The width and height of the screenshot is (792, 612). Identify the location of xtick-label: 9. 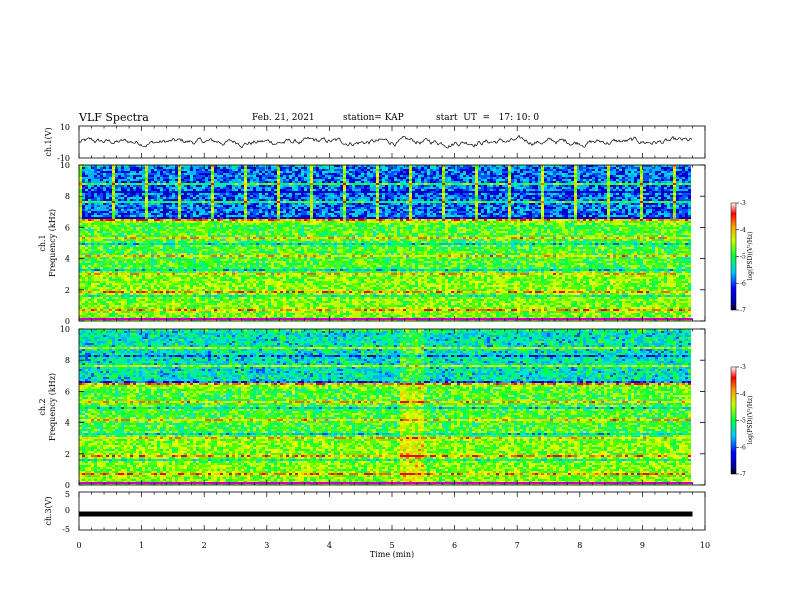
(642, 545).